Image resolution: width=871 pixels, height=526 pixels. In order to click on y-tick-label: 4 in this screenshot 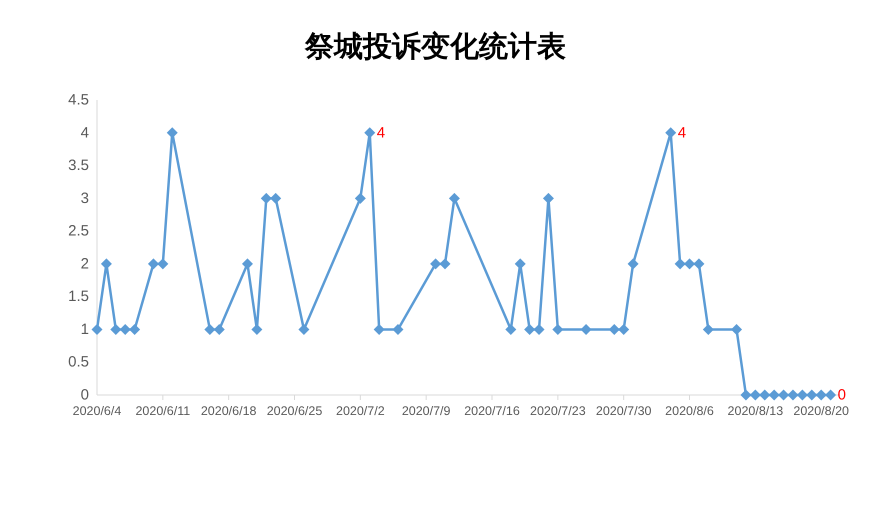, I will do `click(84, 133)`.